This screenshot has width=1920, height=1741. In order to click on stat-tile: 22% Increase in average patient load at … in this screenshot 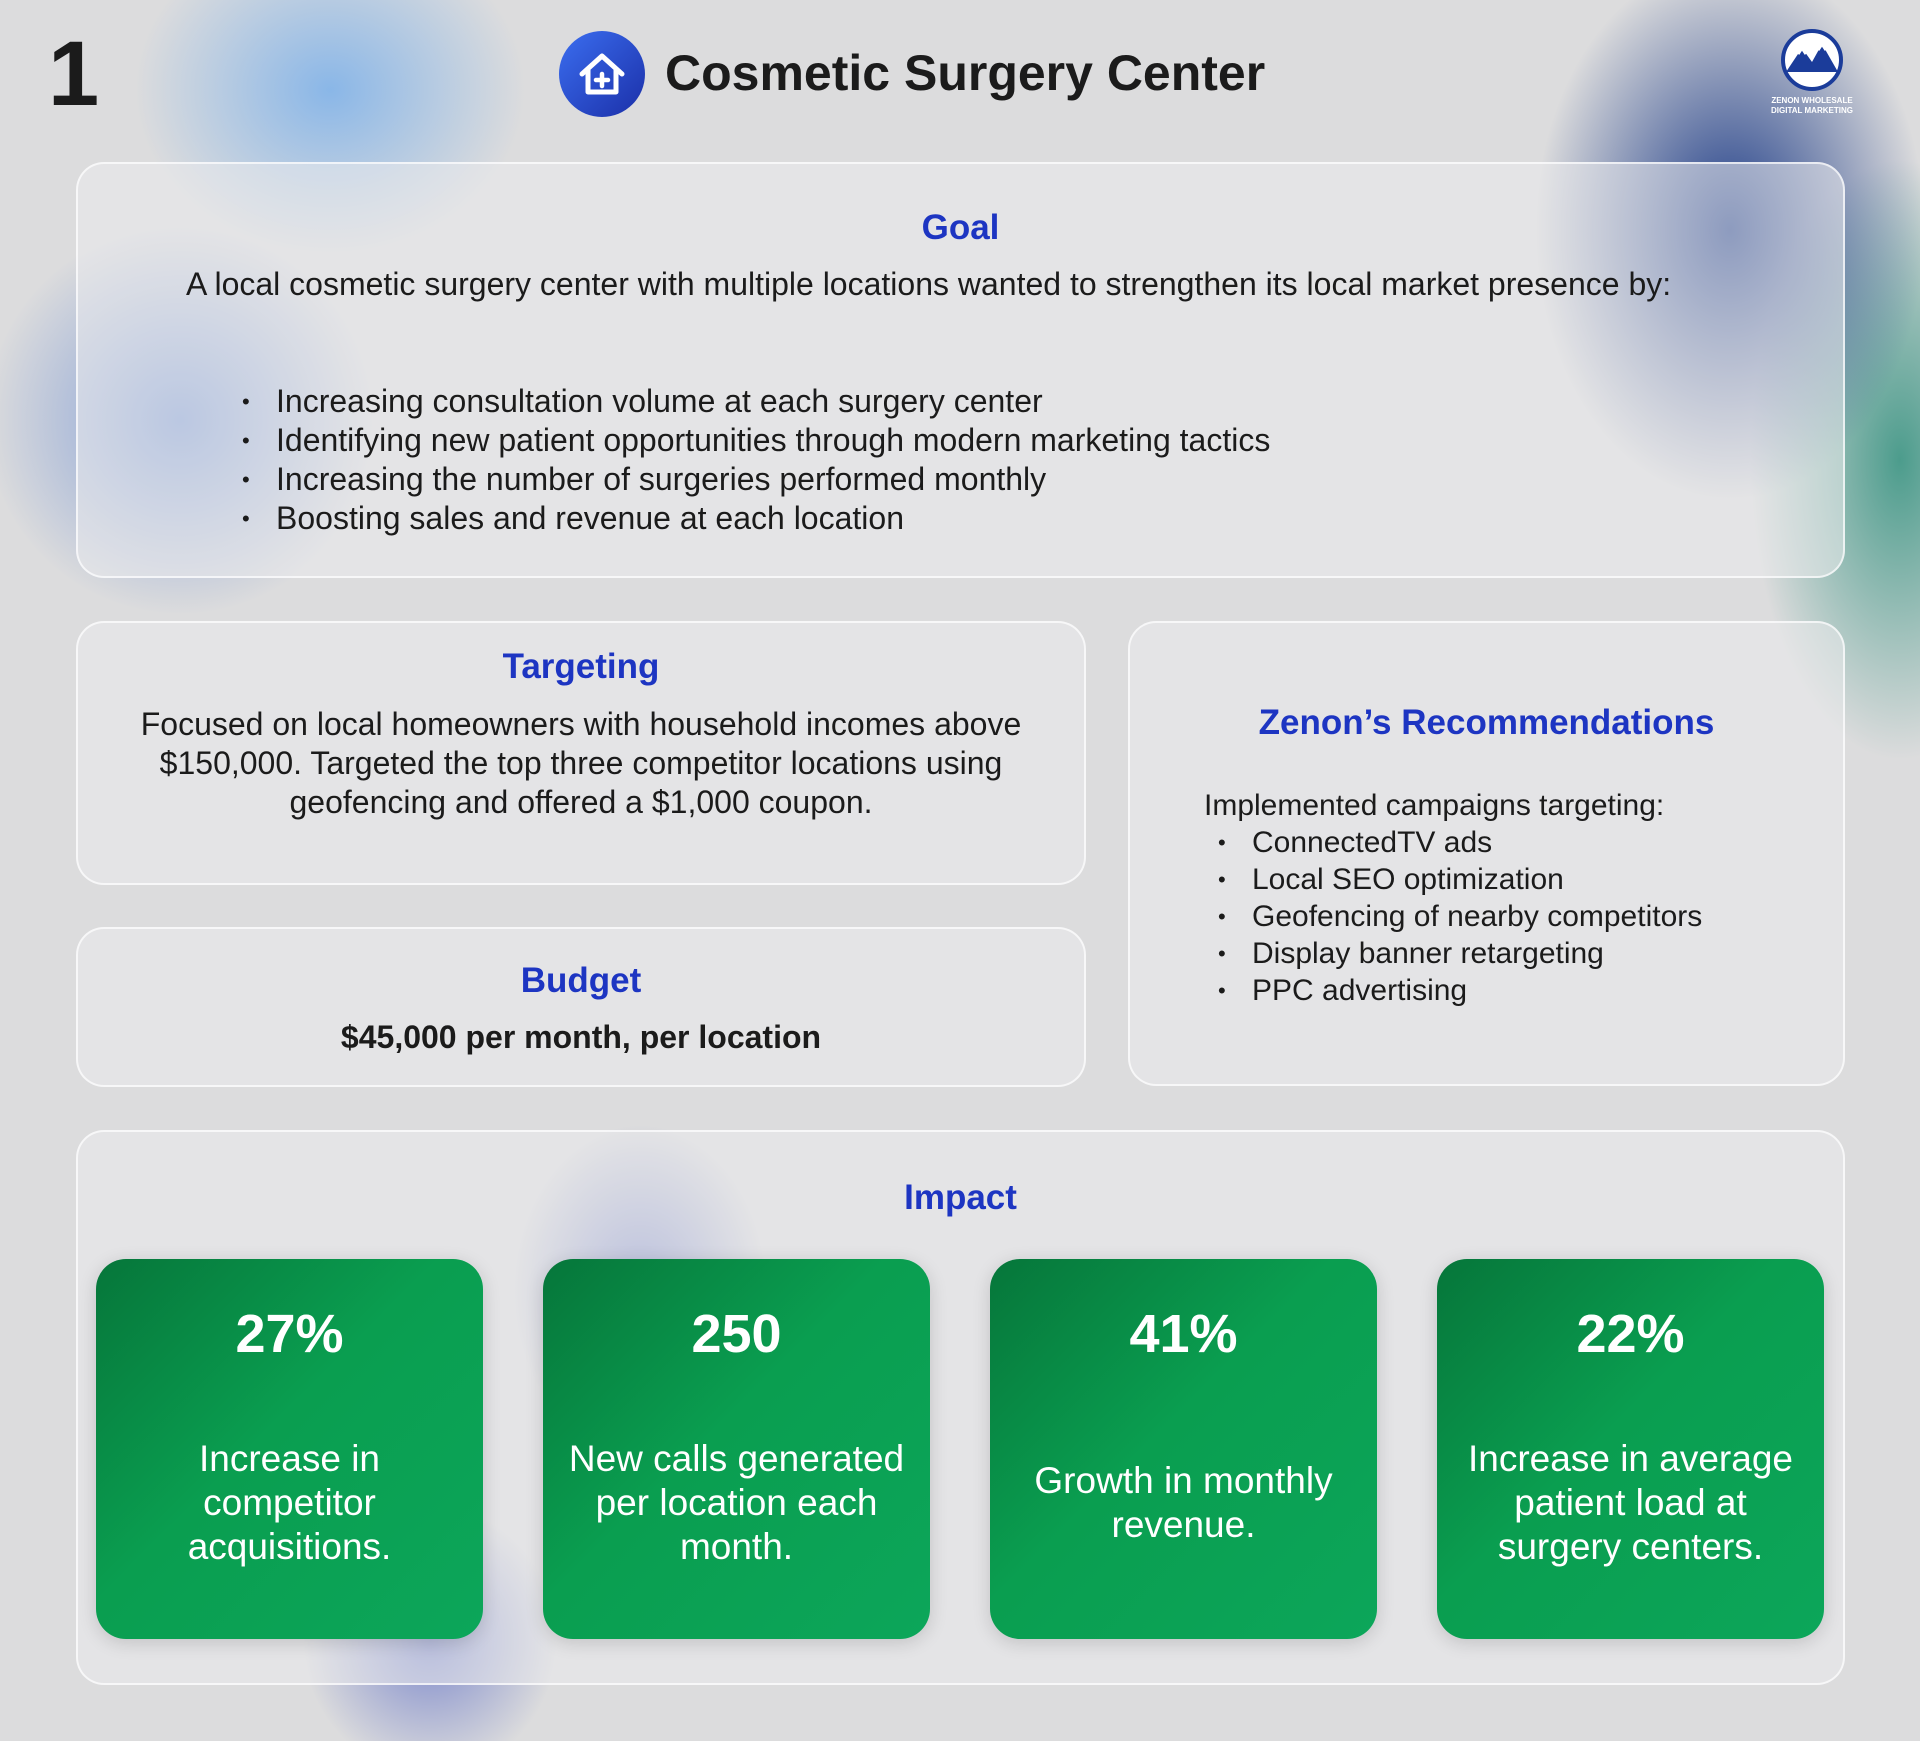, I will do `click(1630, 1449)`.